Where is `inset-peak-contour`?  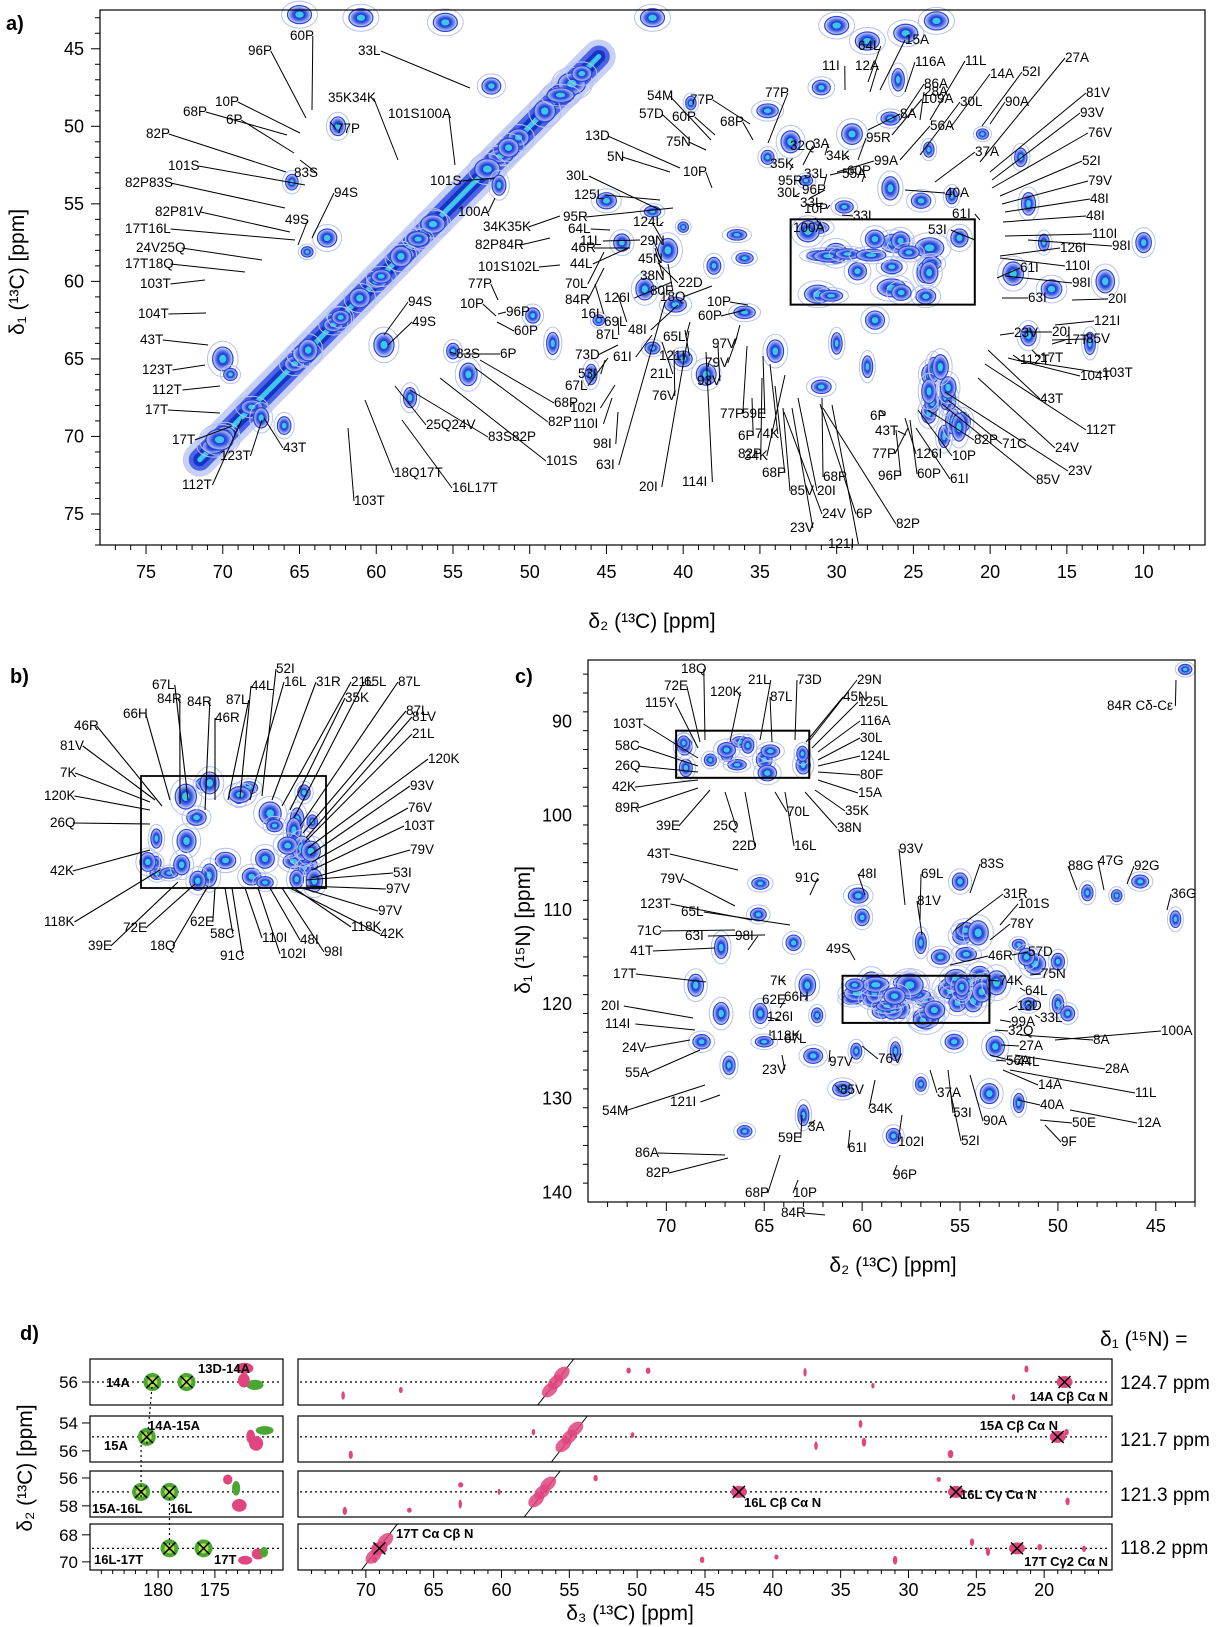 inset-peak-contour is located at coordinates (802, 754).